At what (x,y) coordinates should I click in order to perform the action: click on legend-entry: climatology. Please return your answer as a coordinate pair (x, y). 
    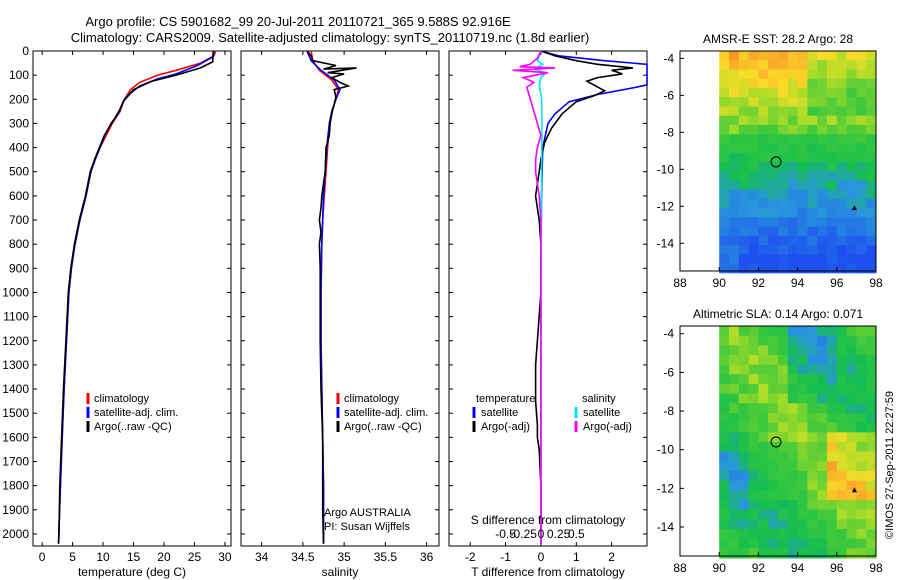
    Looking at the image, I should click on (122, 399).